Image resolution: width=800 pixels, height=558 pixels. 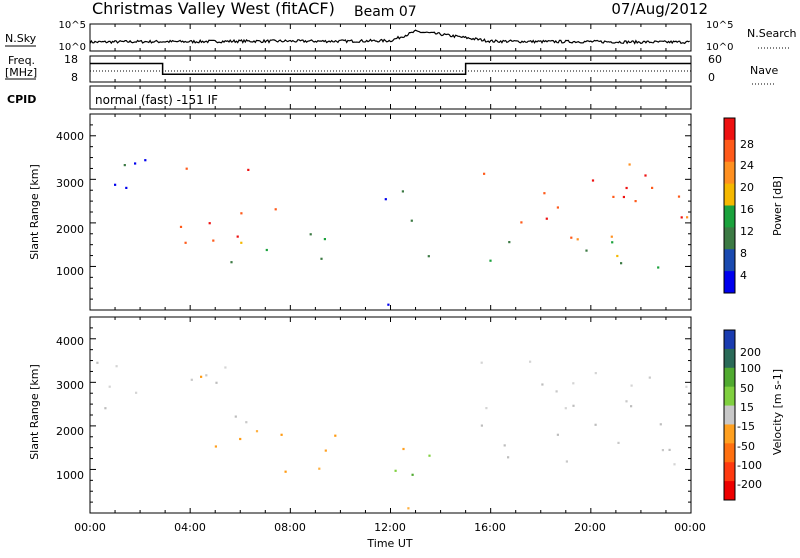 I want to click on x-axis-label: Time UT, so click(x=389, y=543).